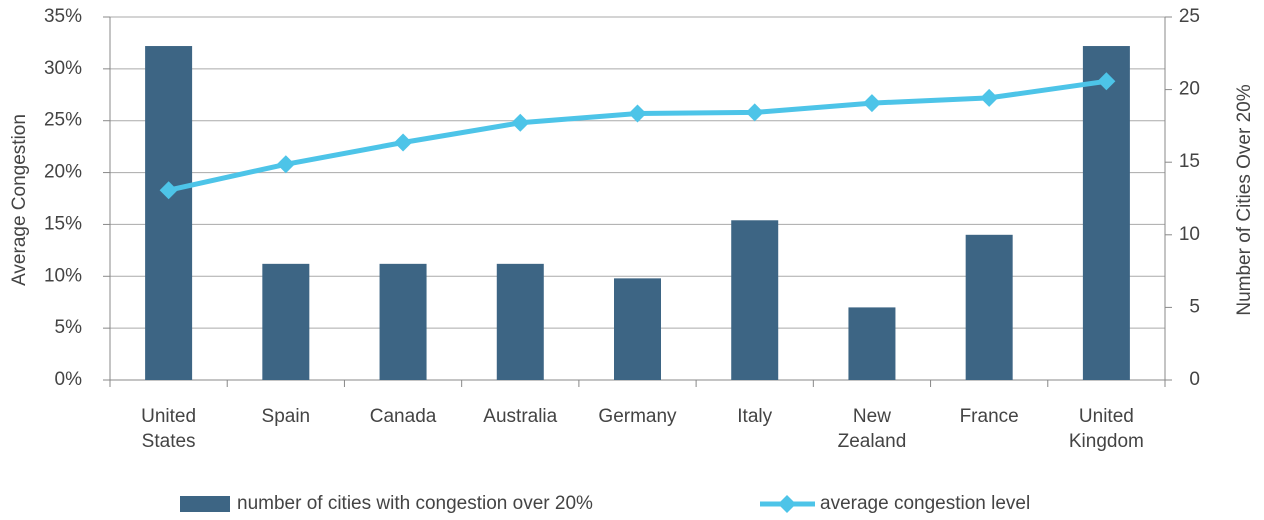 The height and width of the screenshot is (520, 1264). I want to click on y2-tick-label: 20, so click(1189, 89).